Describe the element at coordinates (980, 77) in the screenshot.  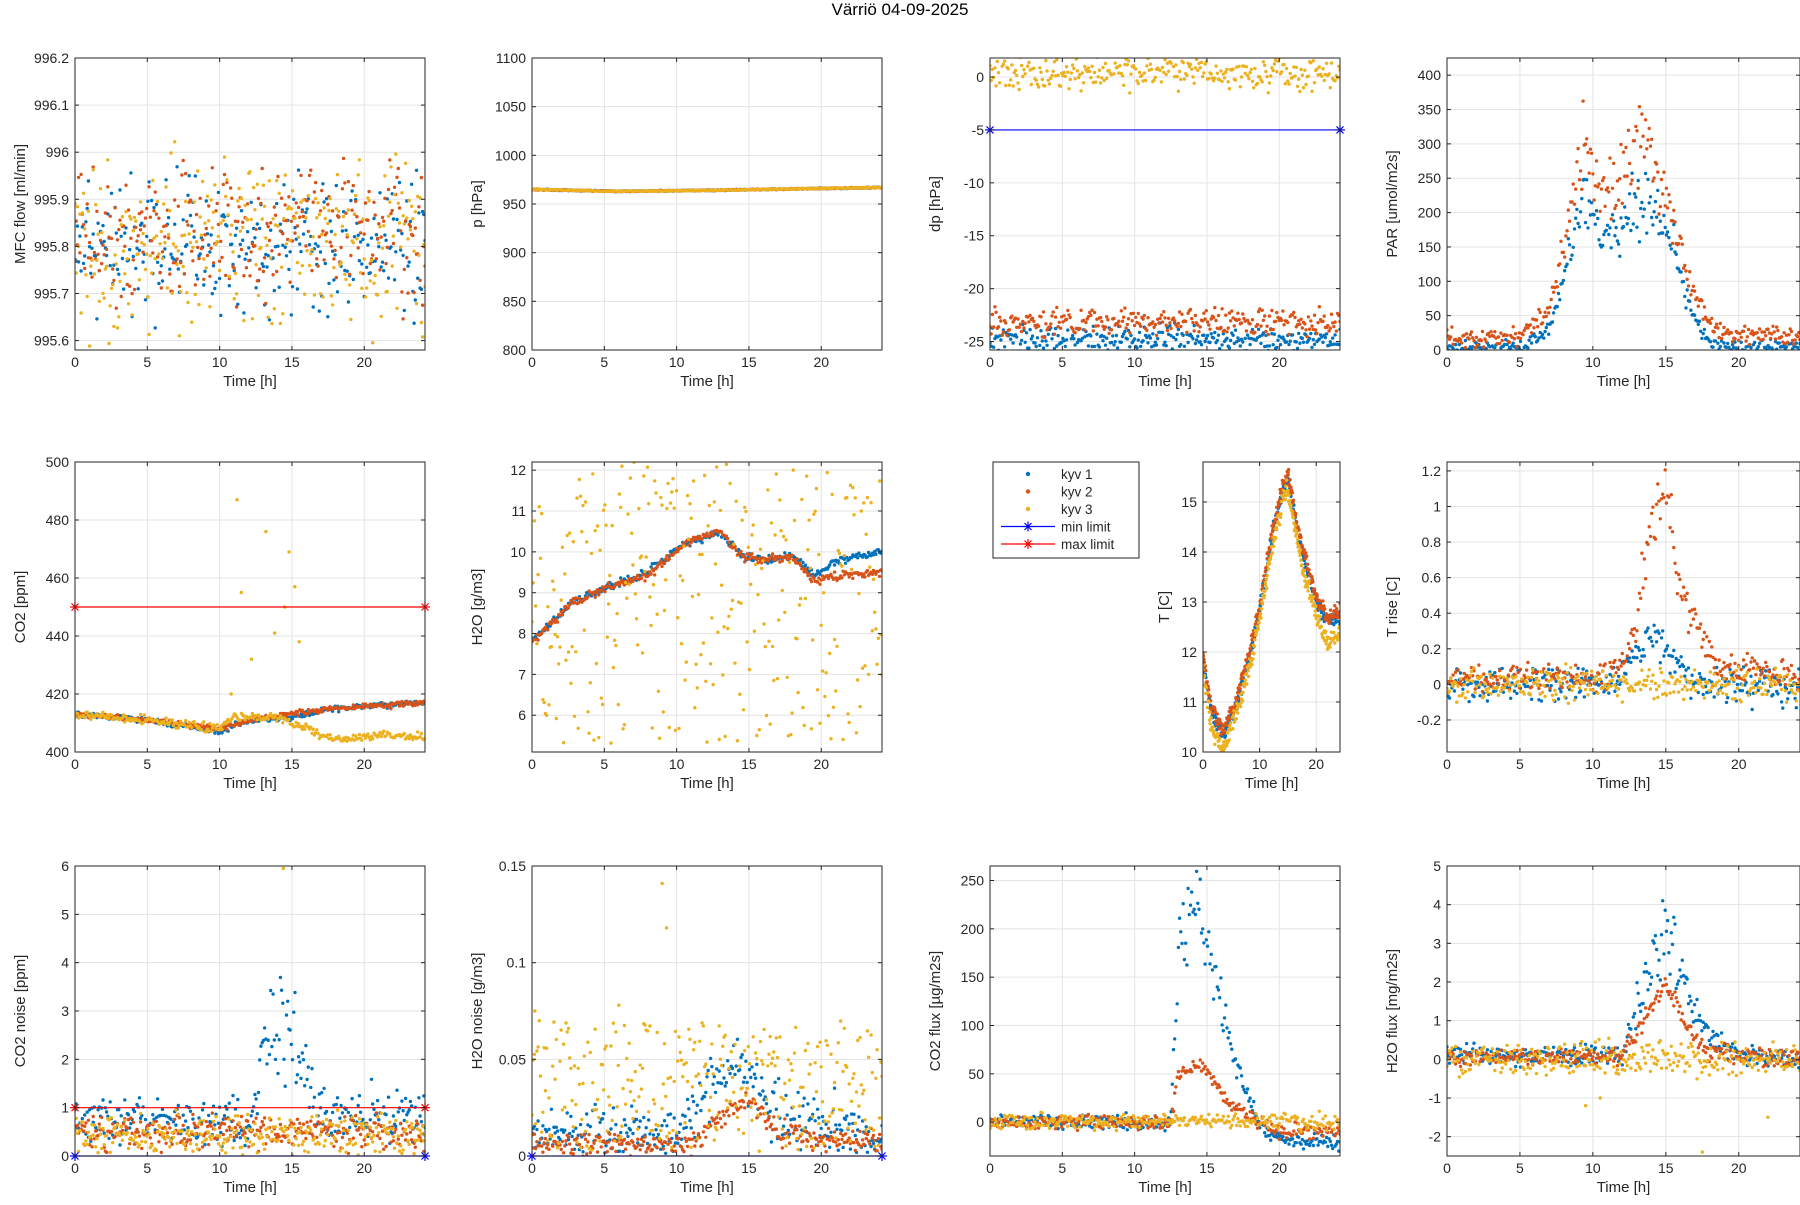
I see `y-tick-label: 0` at that location.